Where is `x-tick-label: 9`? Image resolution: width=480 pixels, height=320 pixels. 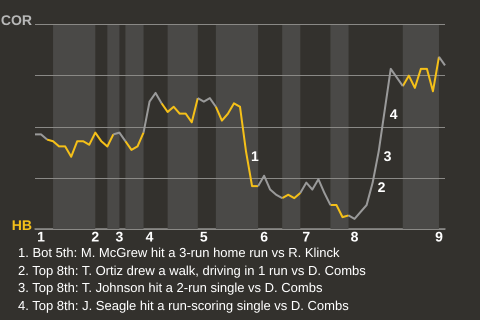 x-tick-label: 9 is located at coordinates (439, 236).